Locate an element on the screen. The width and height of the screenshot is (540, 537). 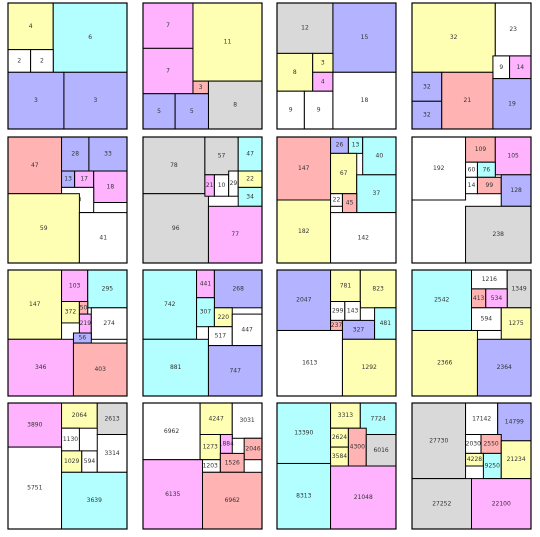
tiling-panel: 742 881 441 268 307 220 517 447 747 is located at coordinates (202, 333).